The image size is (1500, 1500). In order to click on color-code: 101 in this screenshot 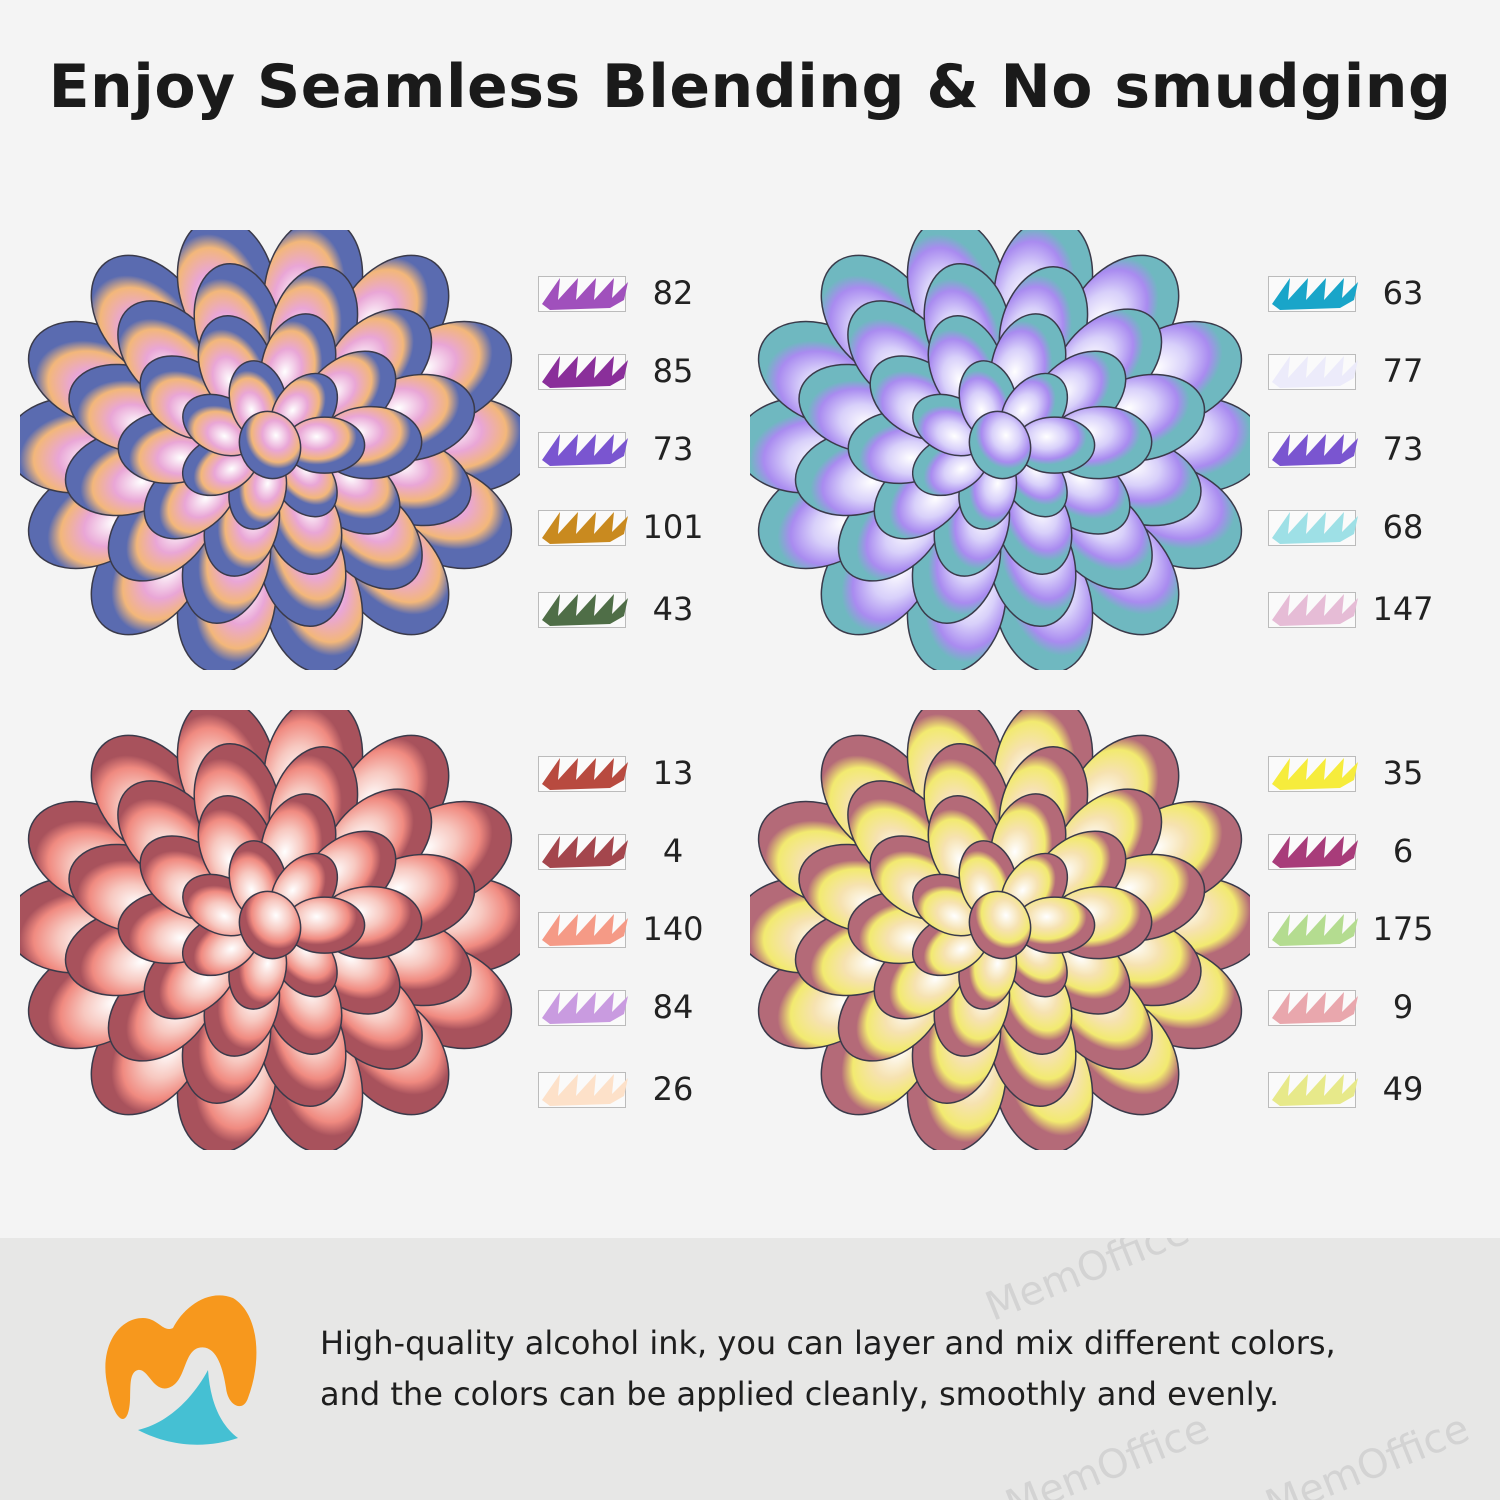, I will do `click(673, 527)`.